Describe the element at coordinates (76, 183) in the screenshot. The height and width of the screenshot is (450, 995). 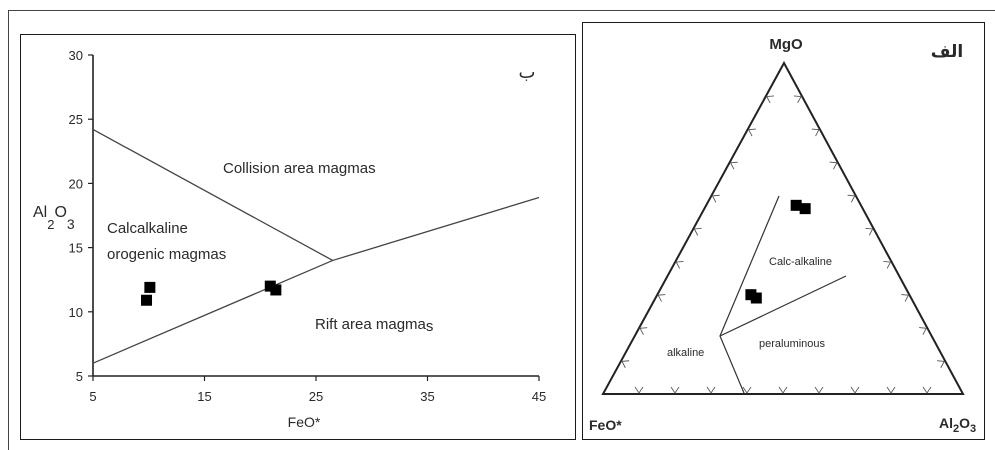
I see `y-tick-label: 20` at that location.